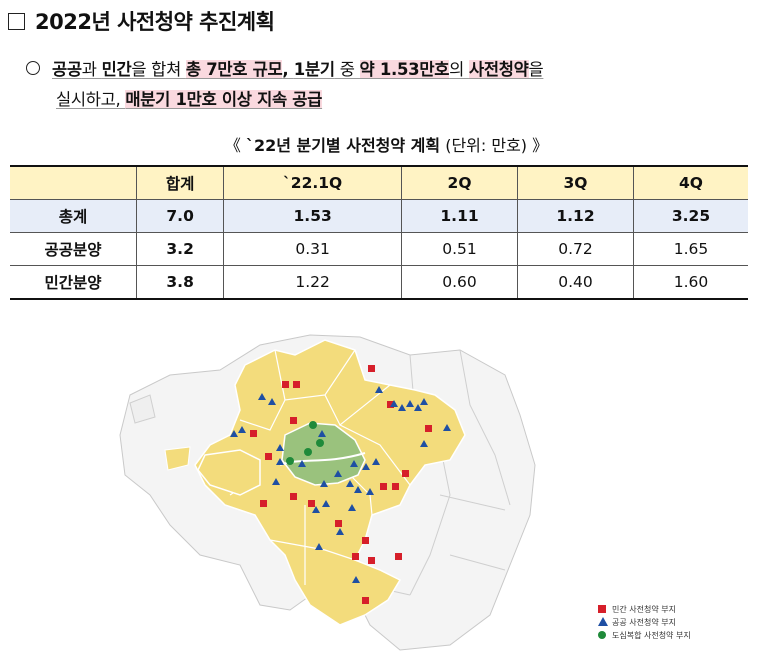 Image resolution: width=773 pixels, height=658 pixels. I want to click on bullet-text: 의, so click(459, 69).